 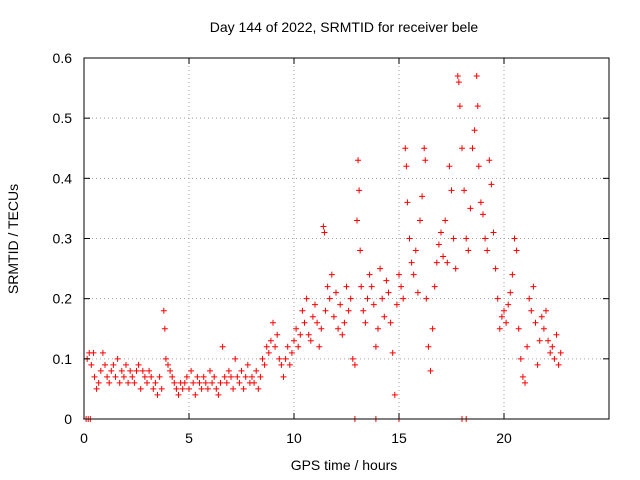 What do you see at coordinates (344, 465) in the screenshot?
I see `x-axis-label: GPS time / hours` at bounding box center [344, 465].